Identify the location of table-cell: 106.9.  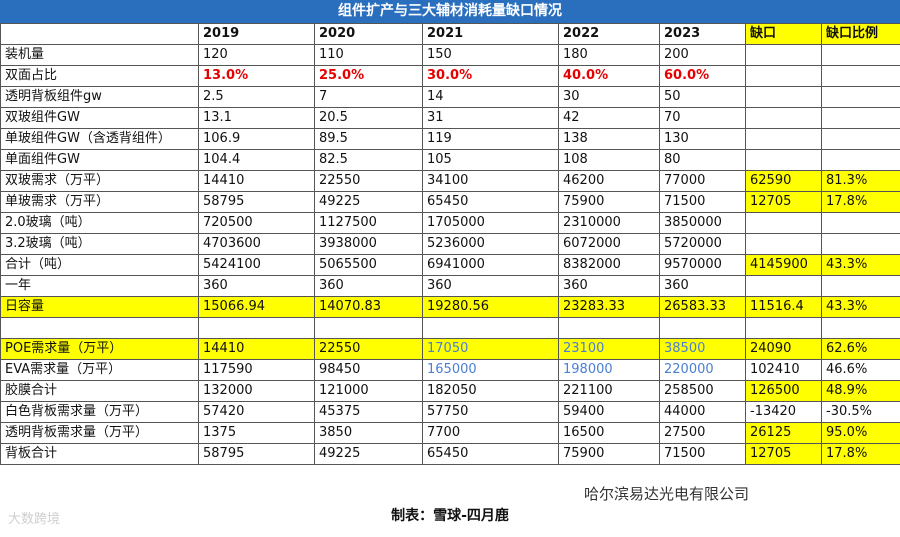
(256, 139).